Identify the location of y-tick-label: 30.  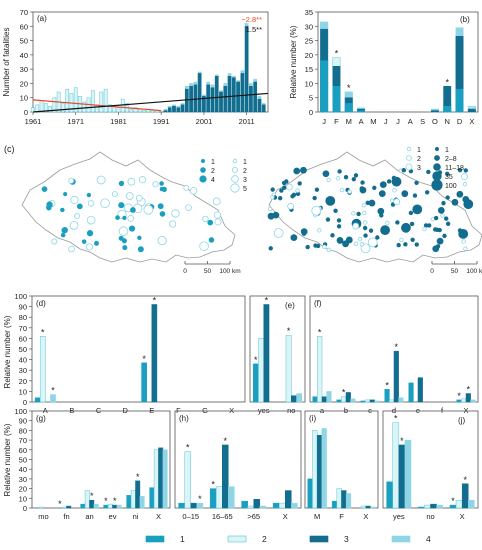
(309, 26).